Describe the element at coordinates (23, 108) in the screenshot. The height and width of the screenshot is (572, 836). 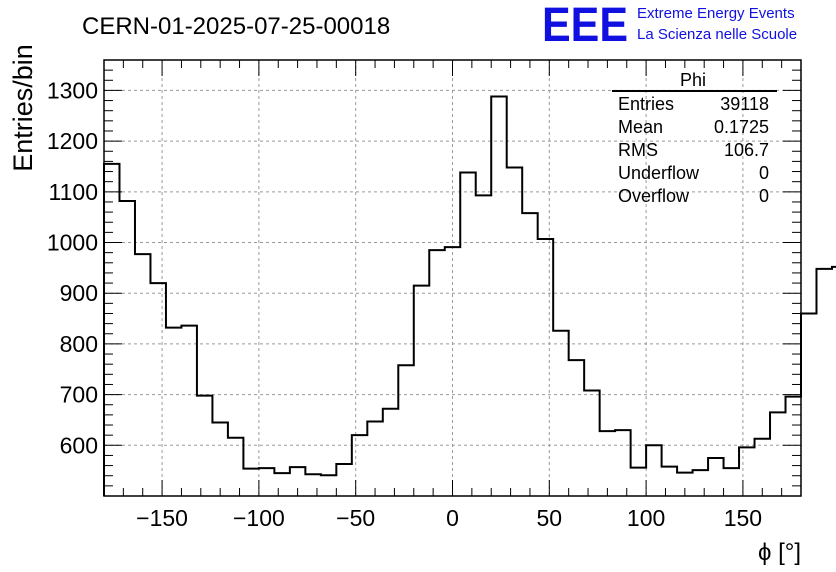
I see `y-axis-label: Entries/bin` at that location.